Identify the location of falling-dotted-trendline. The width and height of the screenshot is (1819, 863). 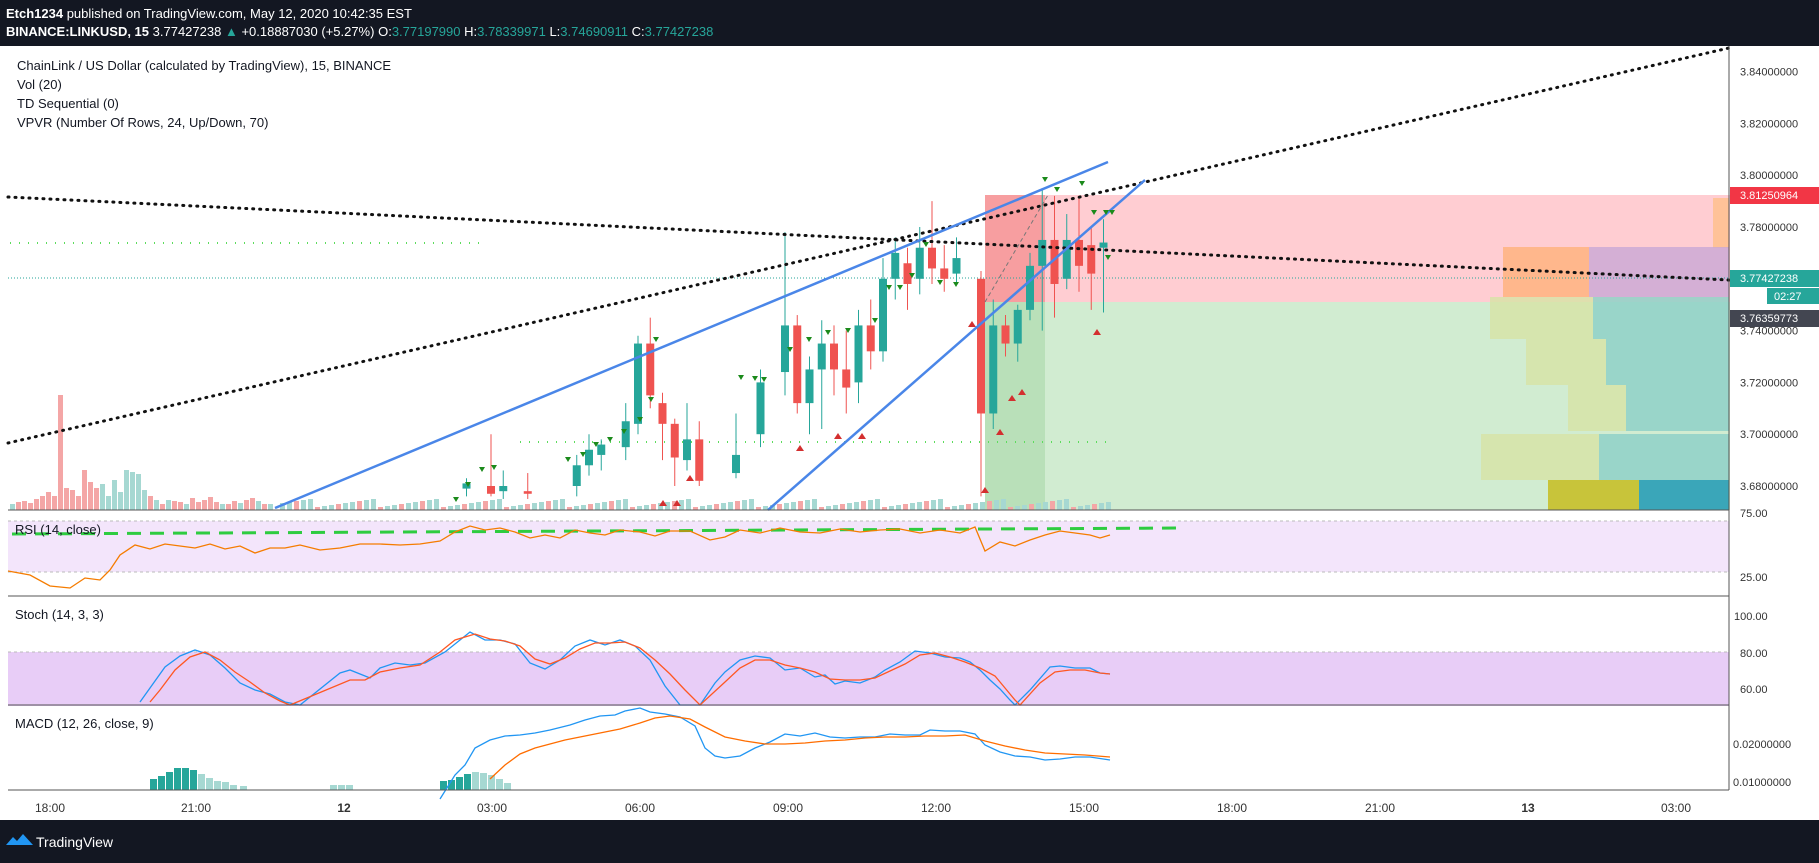
(868, 238).